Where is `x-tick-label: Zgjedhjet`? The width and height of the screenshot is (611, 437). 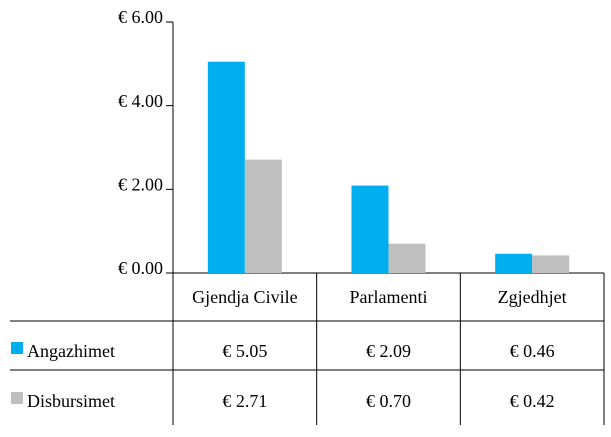
x-tick-label: Zgjedhjet is located at coordinates (532, 297).